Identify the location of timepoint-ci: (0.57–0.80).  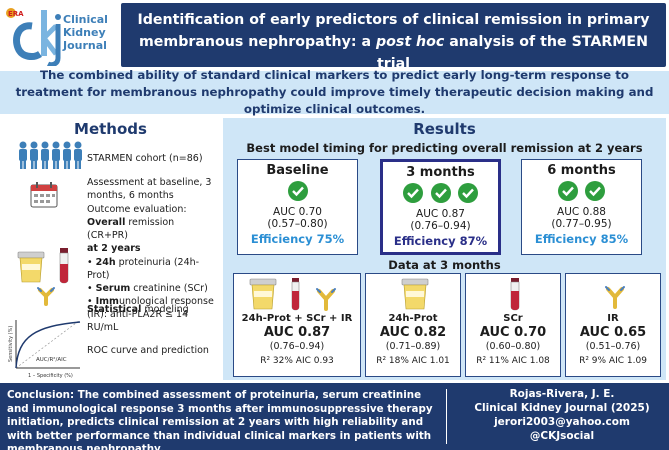
(297, 224).